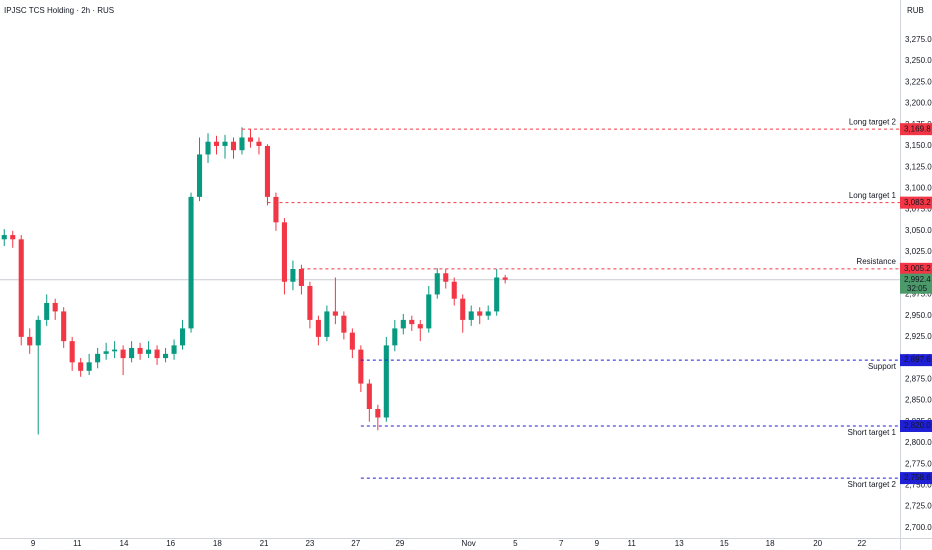 Image resolution: width=932 pixels, height=550 pixels. I want to click on x-tick-label: 13, so click(679, 543).